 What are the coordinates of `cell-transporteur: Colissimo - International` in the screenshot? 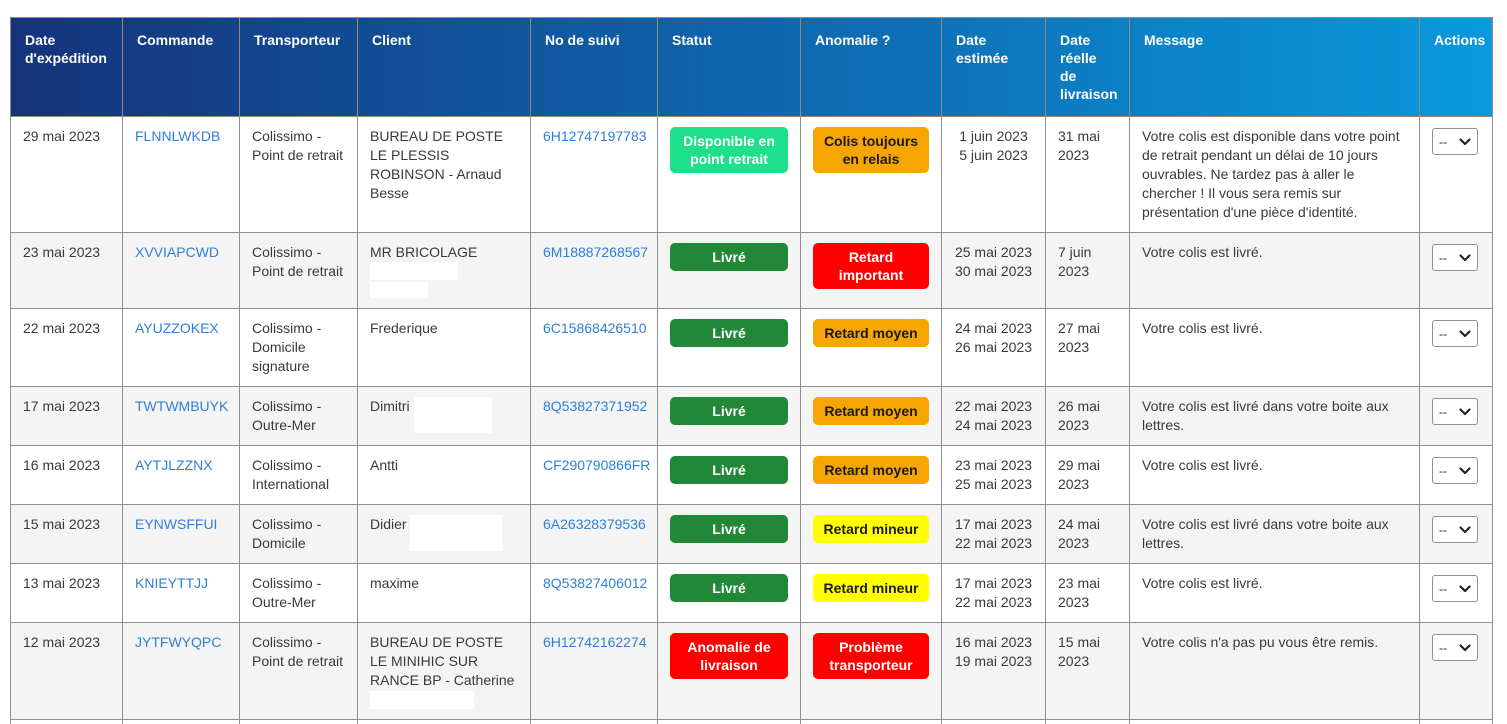 It's located at (299, 475).